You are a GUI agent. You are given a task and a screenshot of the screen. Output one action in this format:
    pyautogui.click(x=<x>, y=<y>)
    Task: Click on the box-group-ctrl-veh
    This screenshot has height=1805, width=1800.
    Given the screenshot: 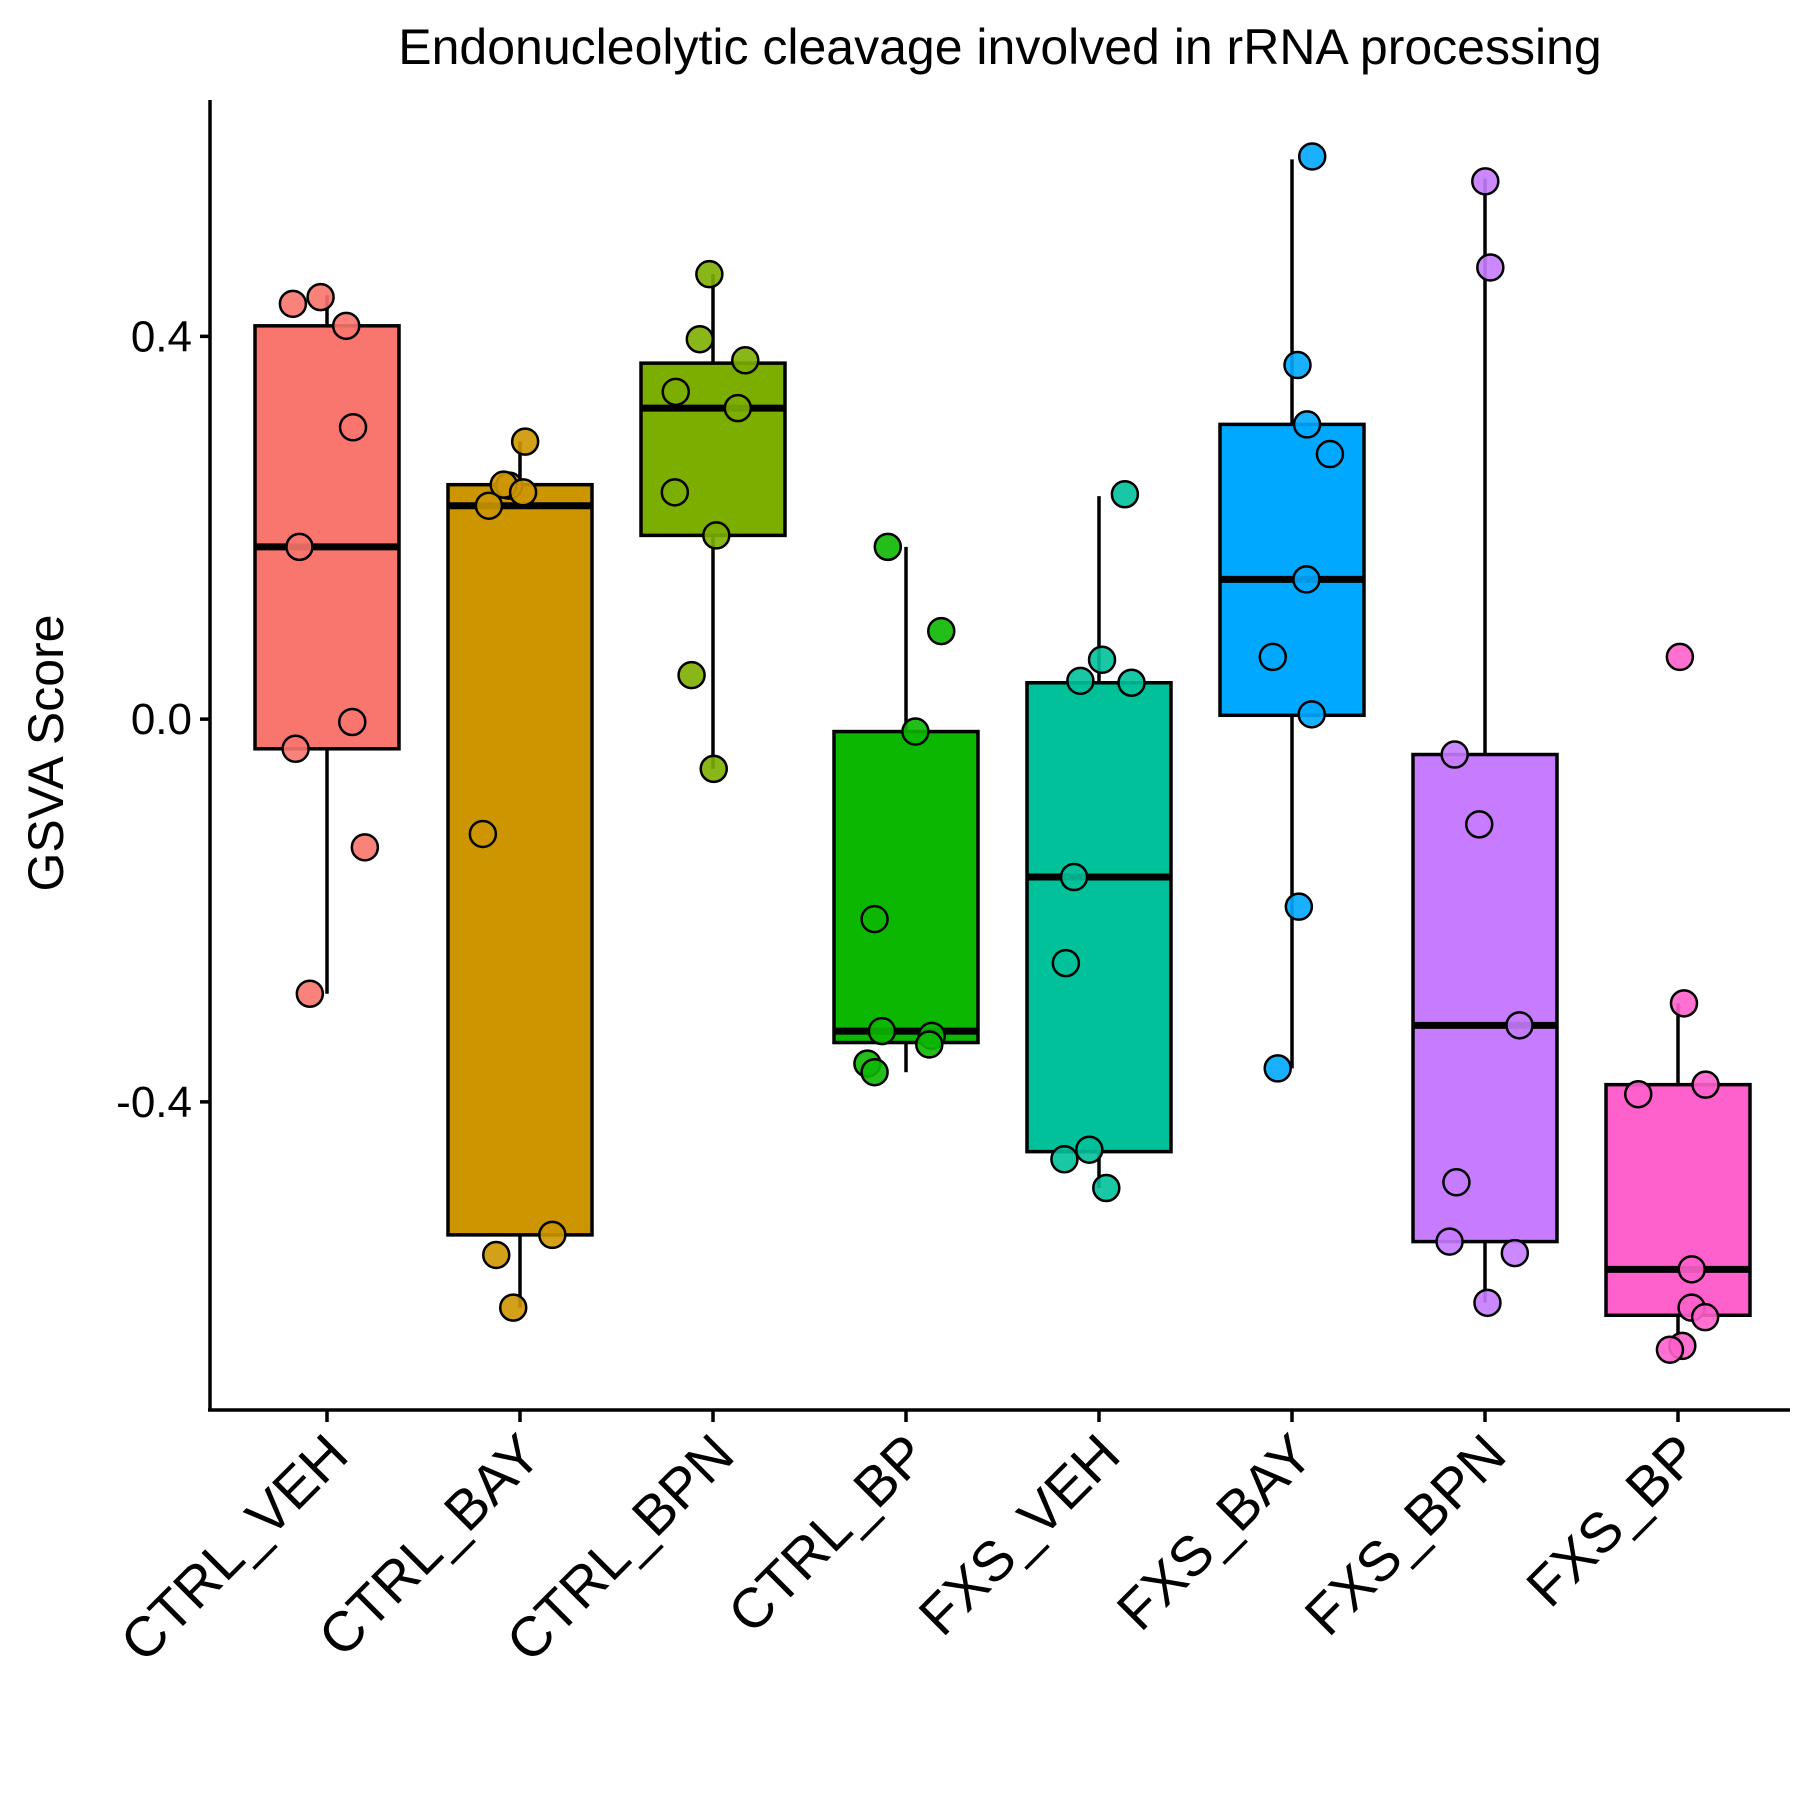 What is the action you would take?
    pyautogui.click(x=327, y=645)
    